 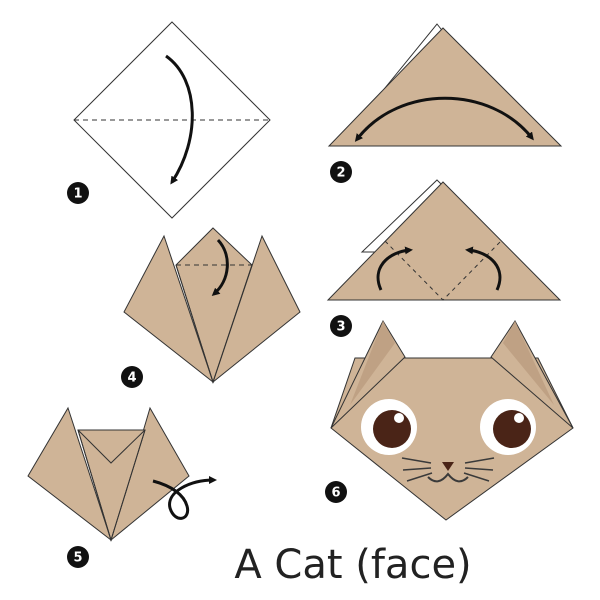 I want to click on cat-right-eye, so click(x=508, y=427).